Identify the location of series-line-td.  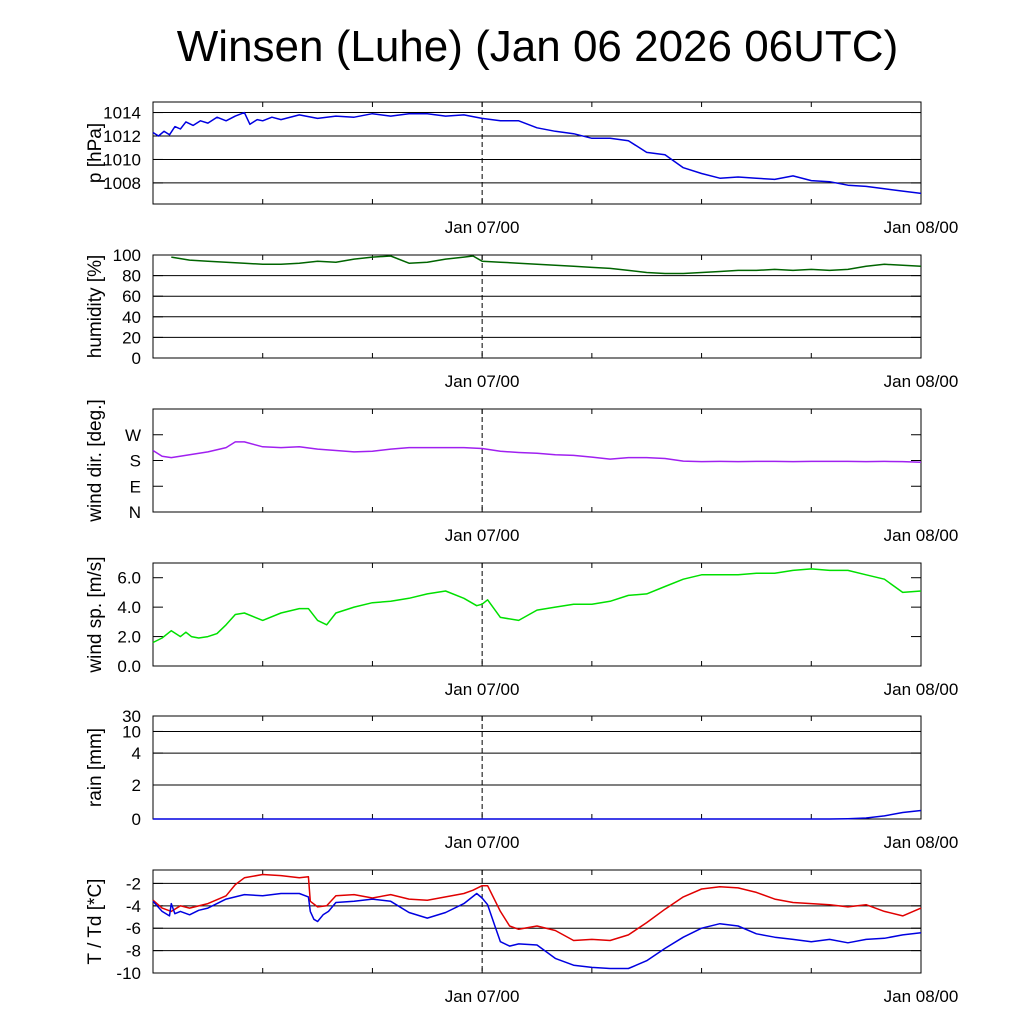
(537, 931).